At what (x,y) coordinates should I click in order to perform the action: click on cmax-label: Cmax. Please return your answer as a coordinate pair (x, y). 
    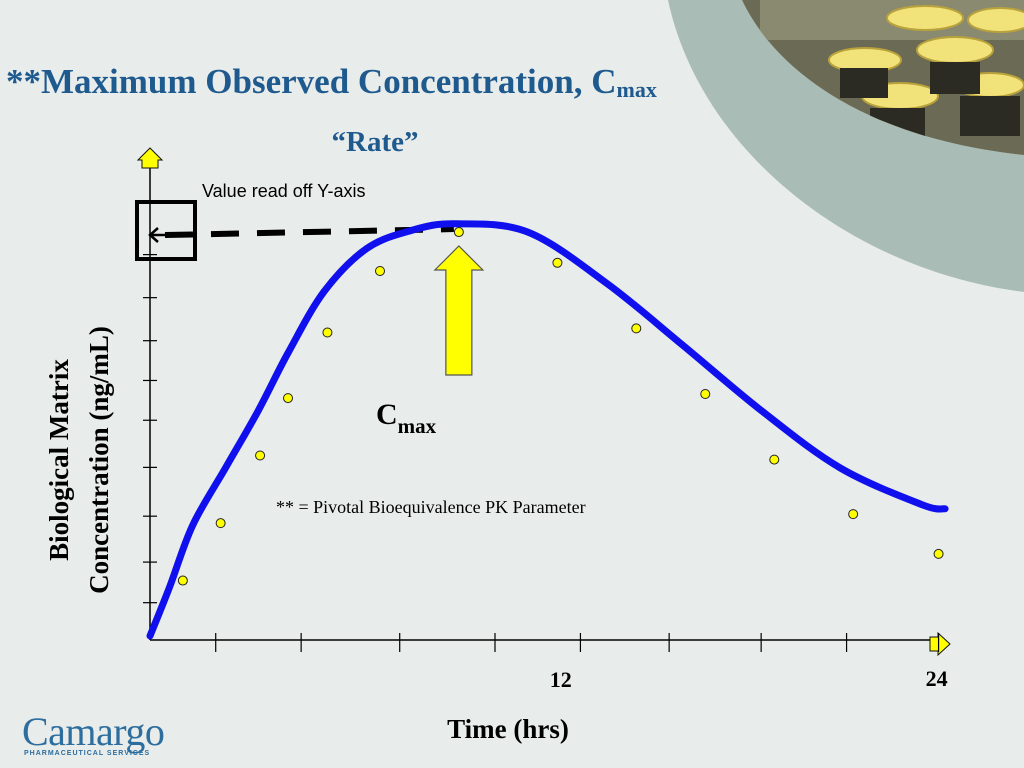
    Looking at the image, I should click on (406, 418).